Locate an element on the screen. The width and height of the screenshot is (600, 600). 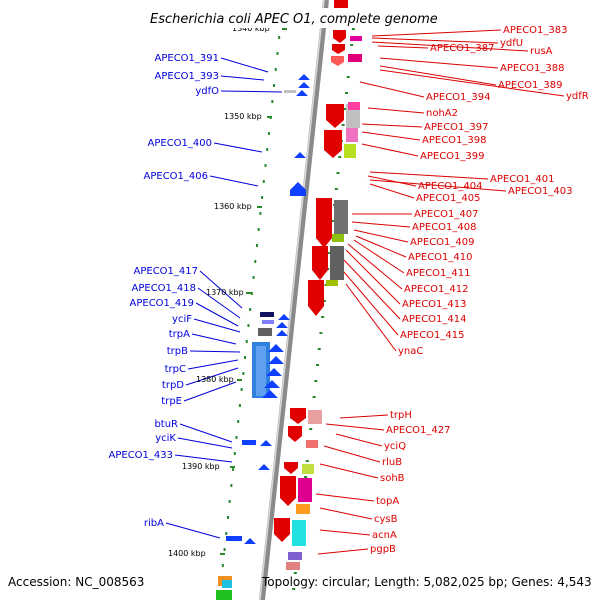
right-gene-label-noha2: nohA2 is located at coordinates (442, 113).